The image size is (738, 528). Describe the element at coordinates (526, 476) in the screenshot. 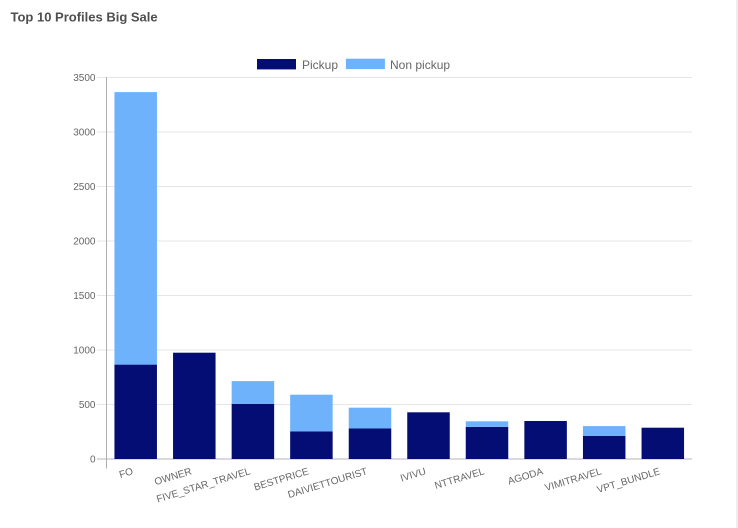

I see `svg-text: AGODA` at that location.